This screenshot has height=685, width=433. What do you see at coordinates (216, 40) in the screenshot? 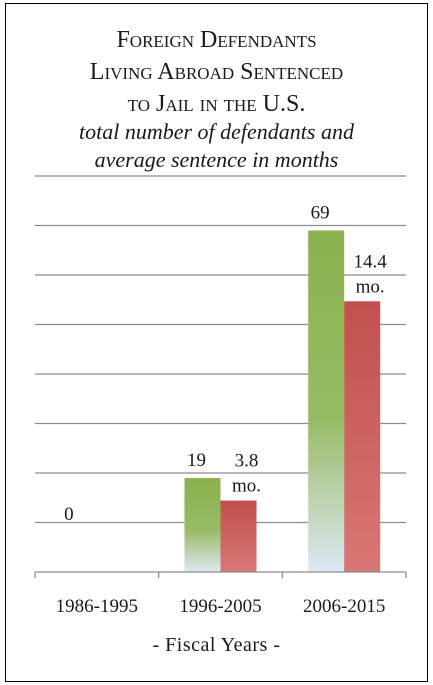
I see `chart-title-line-1: Foreign Defendants` at bounding box center [216, 40].